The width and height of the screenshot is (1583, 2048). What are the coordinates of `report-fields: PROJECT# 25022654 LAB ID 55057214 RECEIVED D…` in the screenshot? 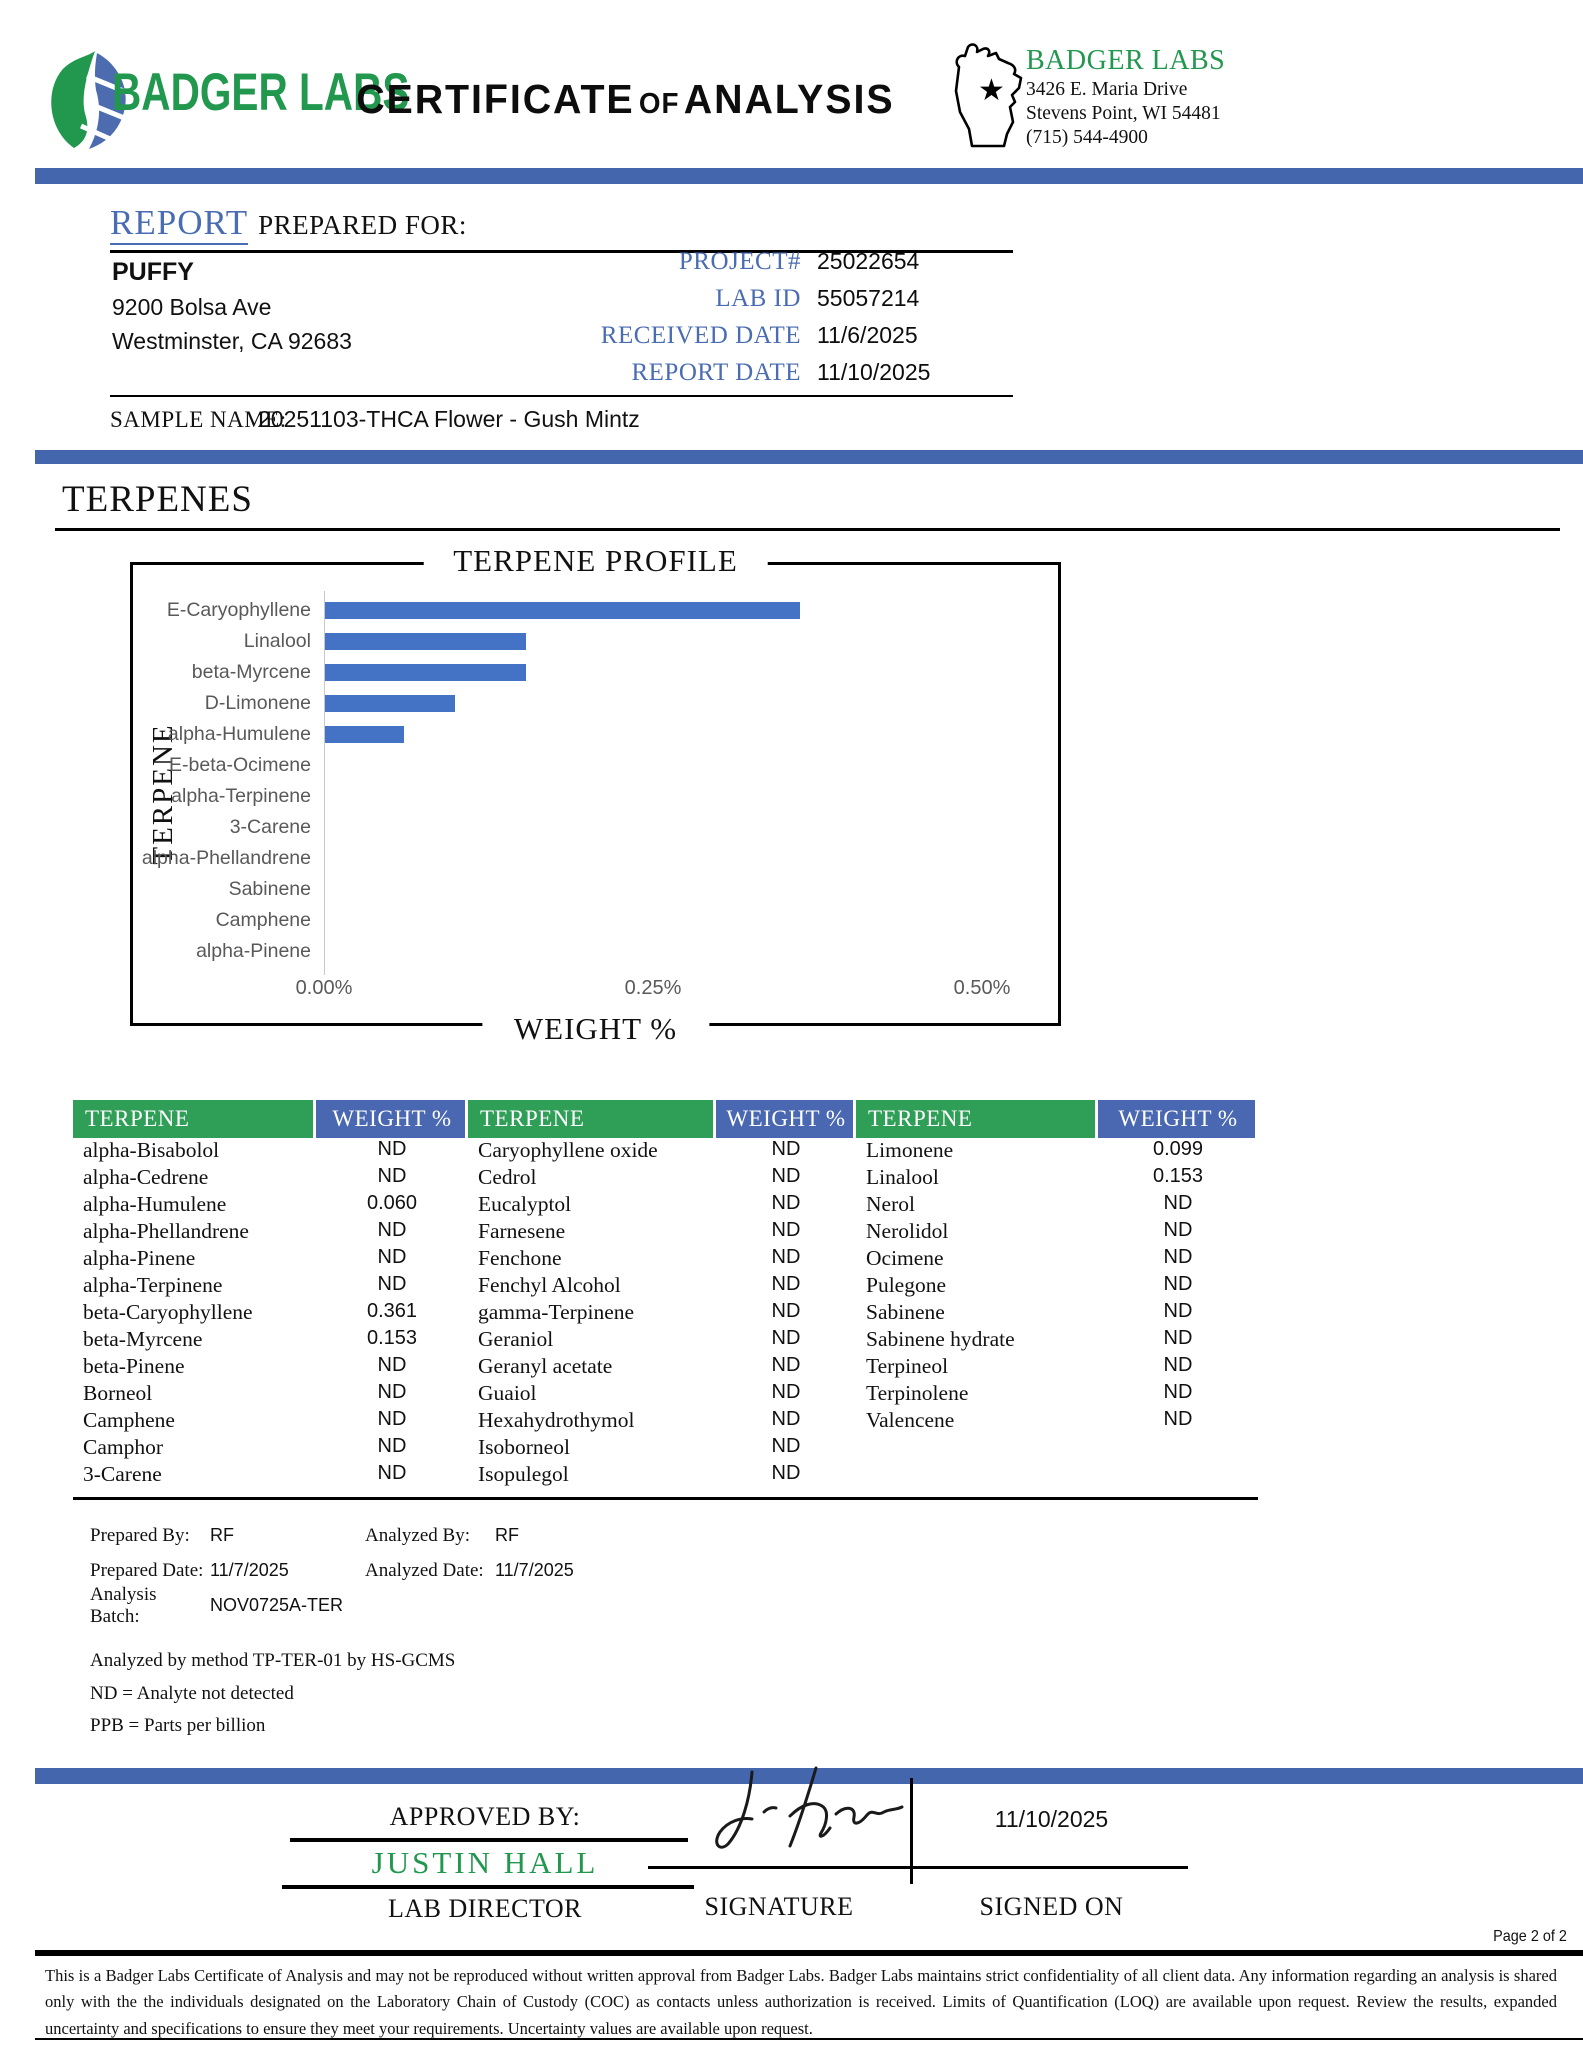 It's located at (776, 317).